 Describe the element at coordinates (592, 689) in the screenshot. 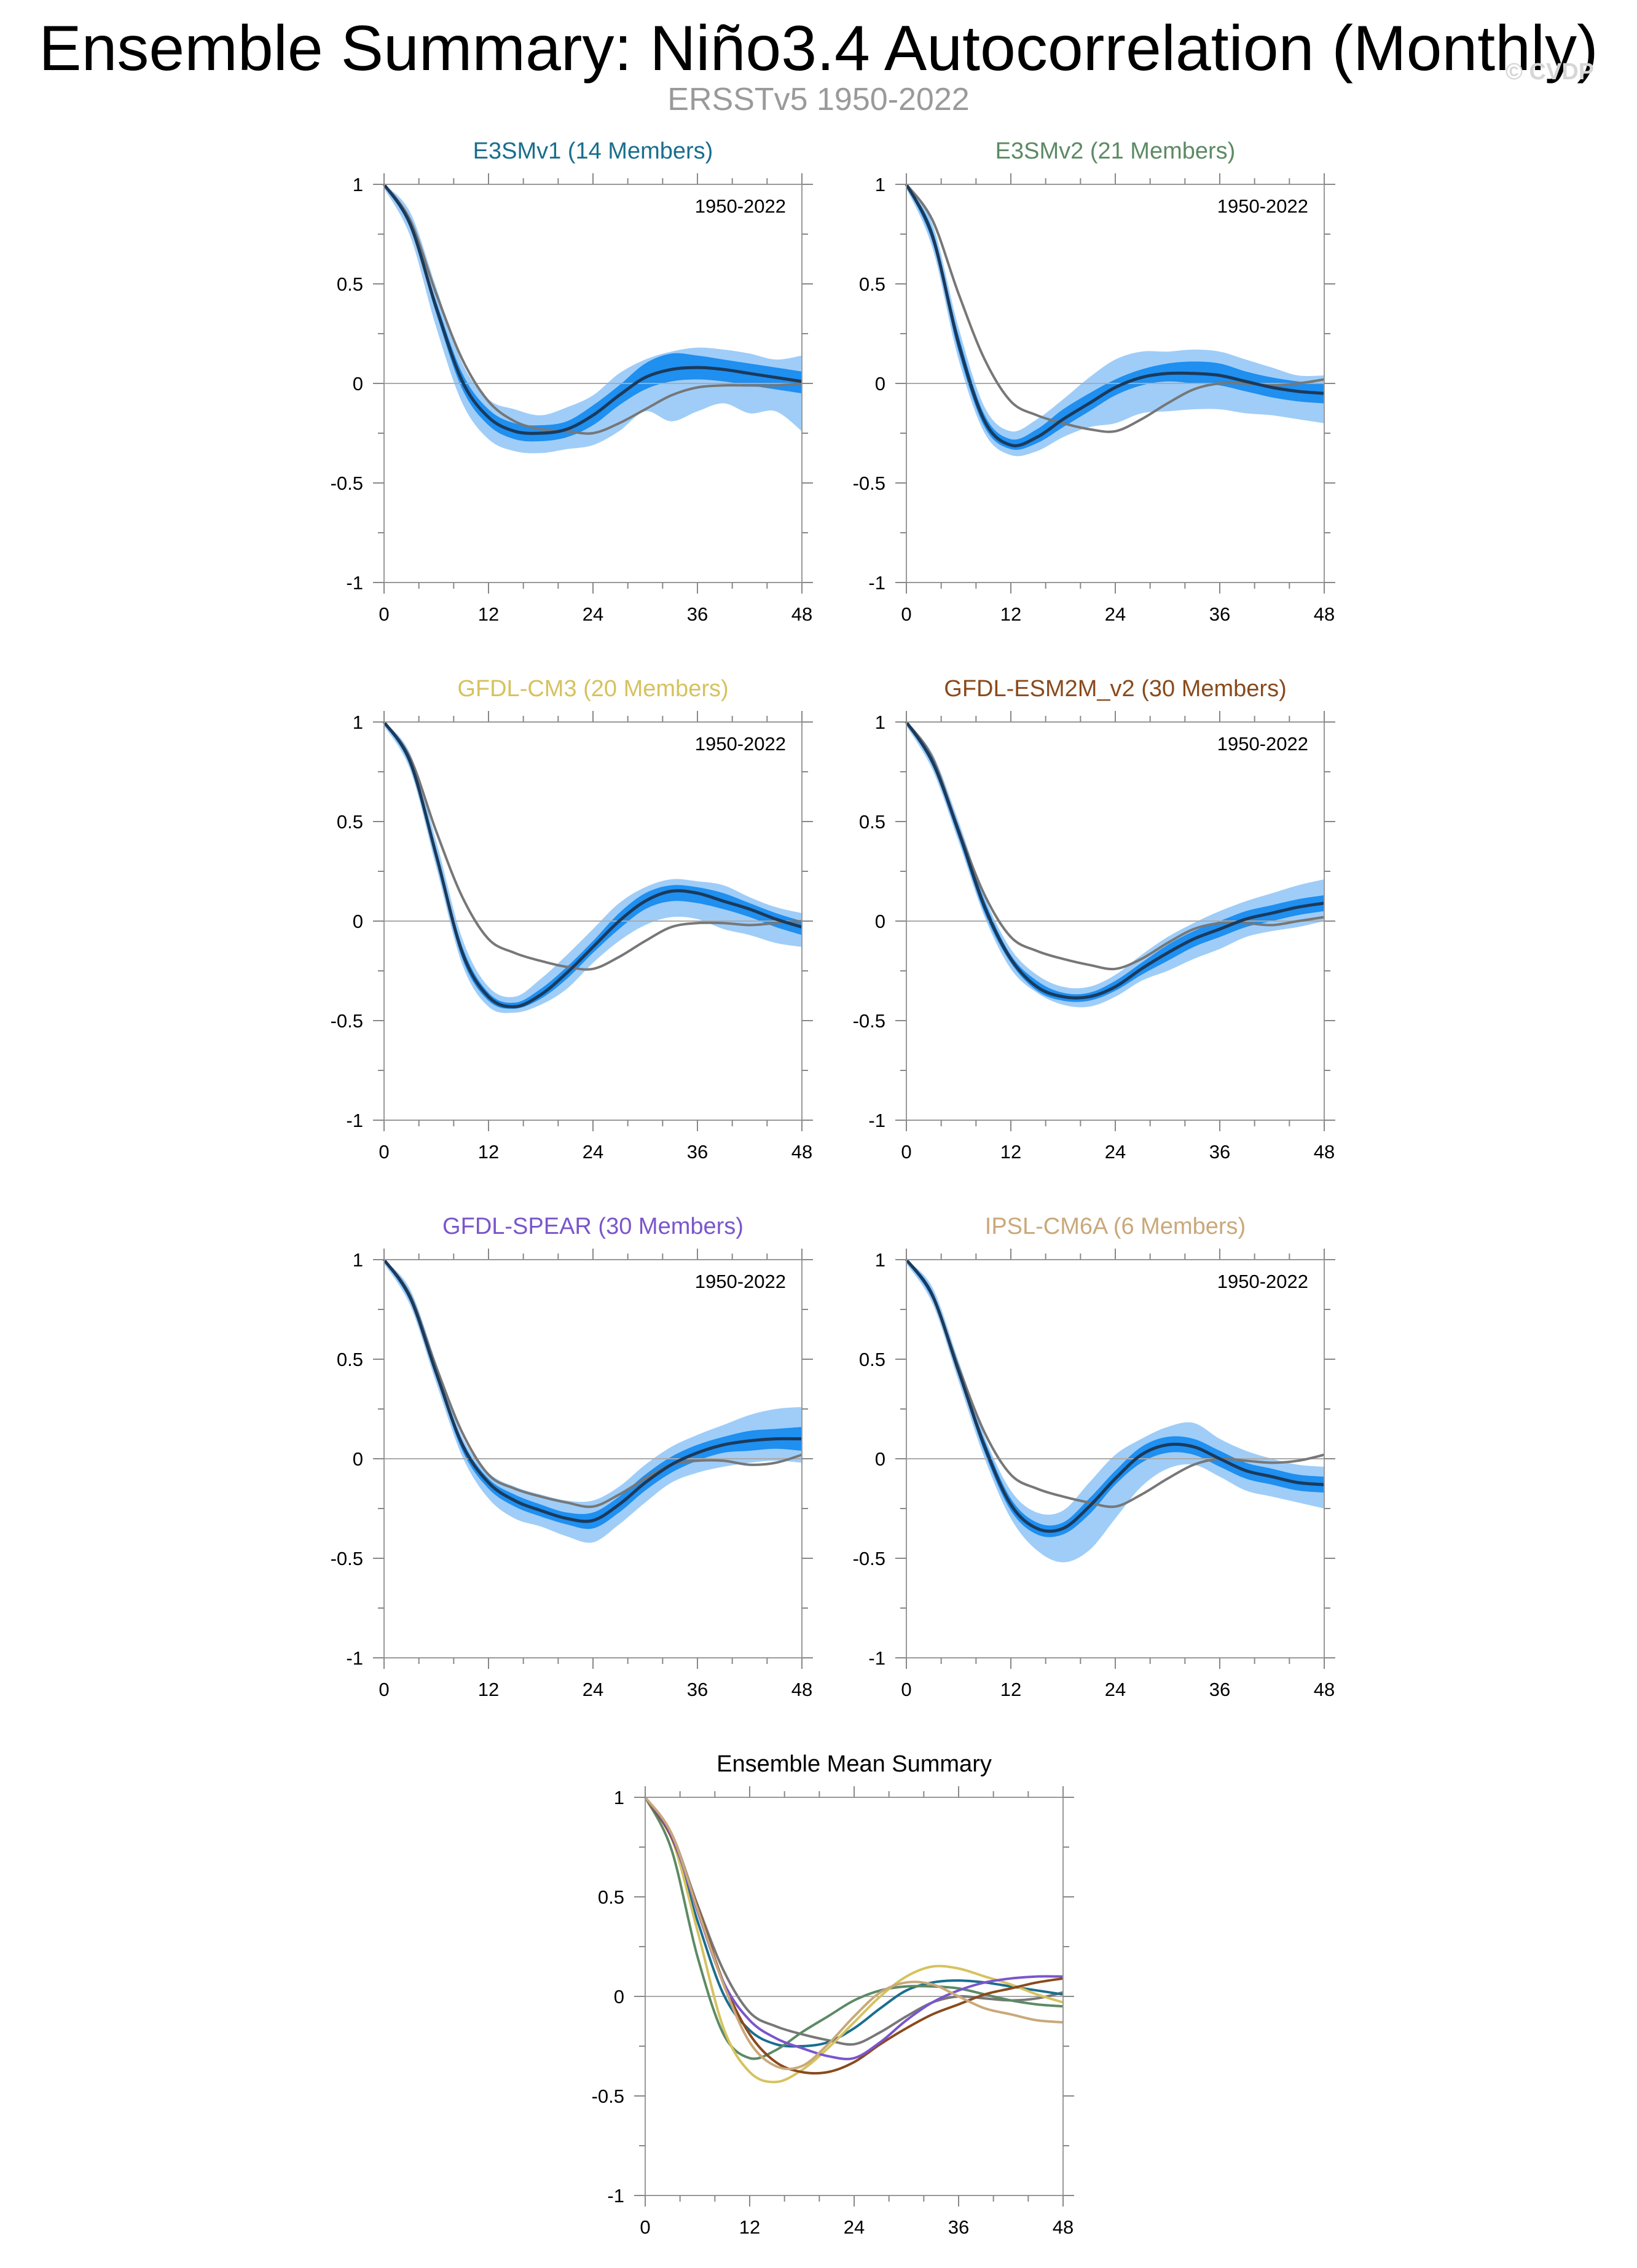

I see `panel-title: GFDL-CM3 (20 Members)` at that location.